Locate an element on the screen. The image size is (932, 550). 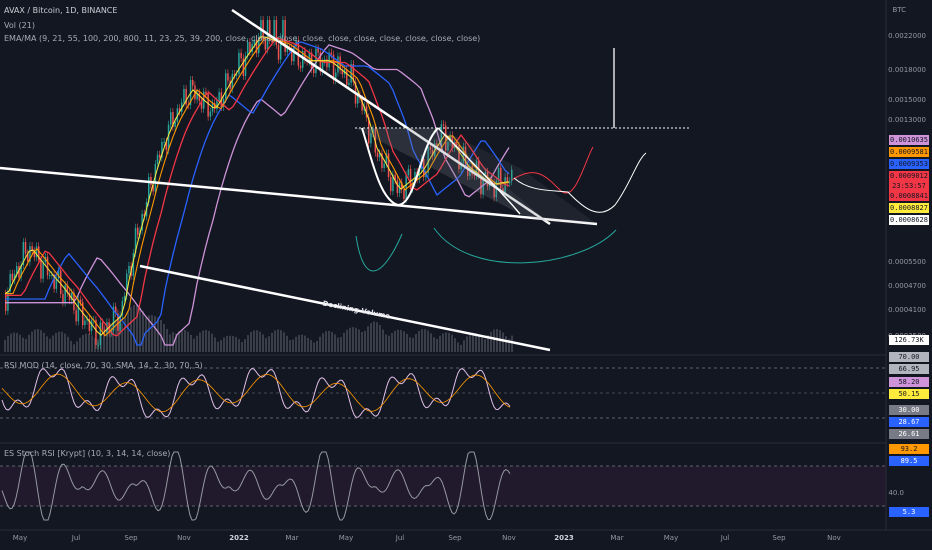
time-tick-label: Mar is located at coordinates (617, 538).